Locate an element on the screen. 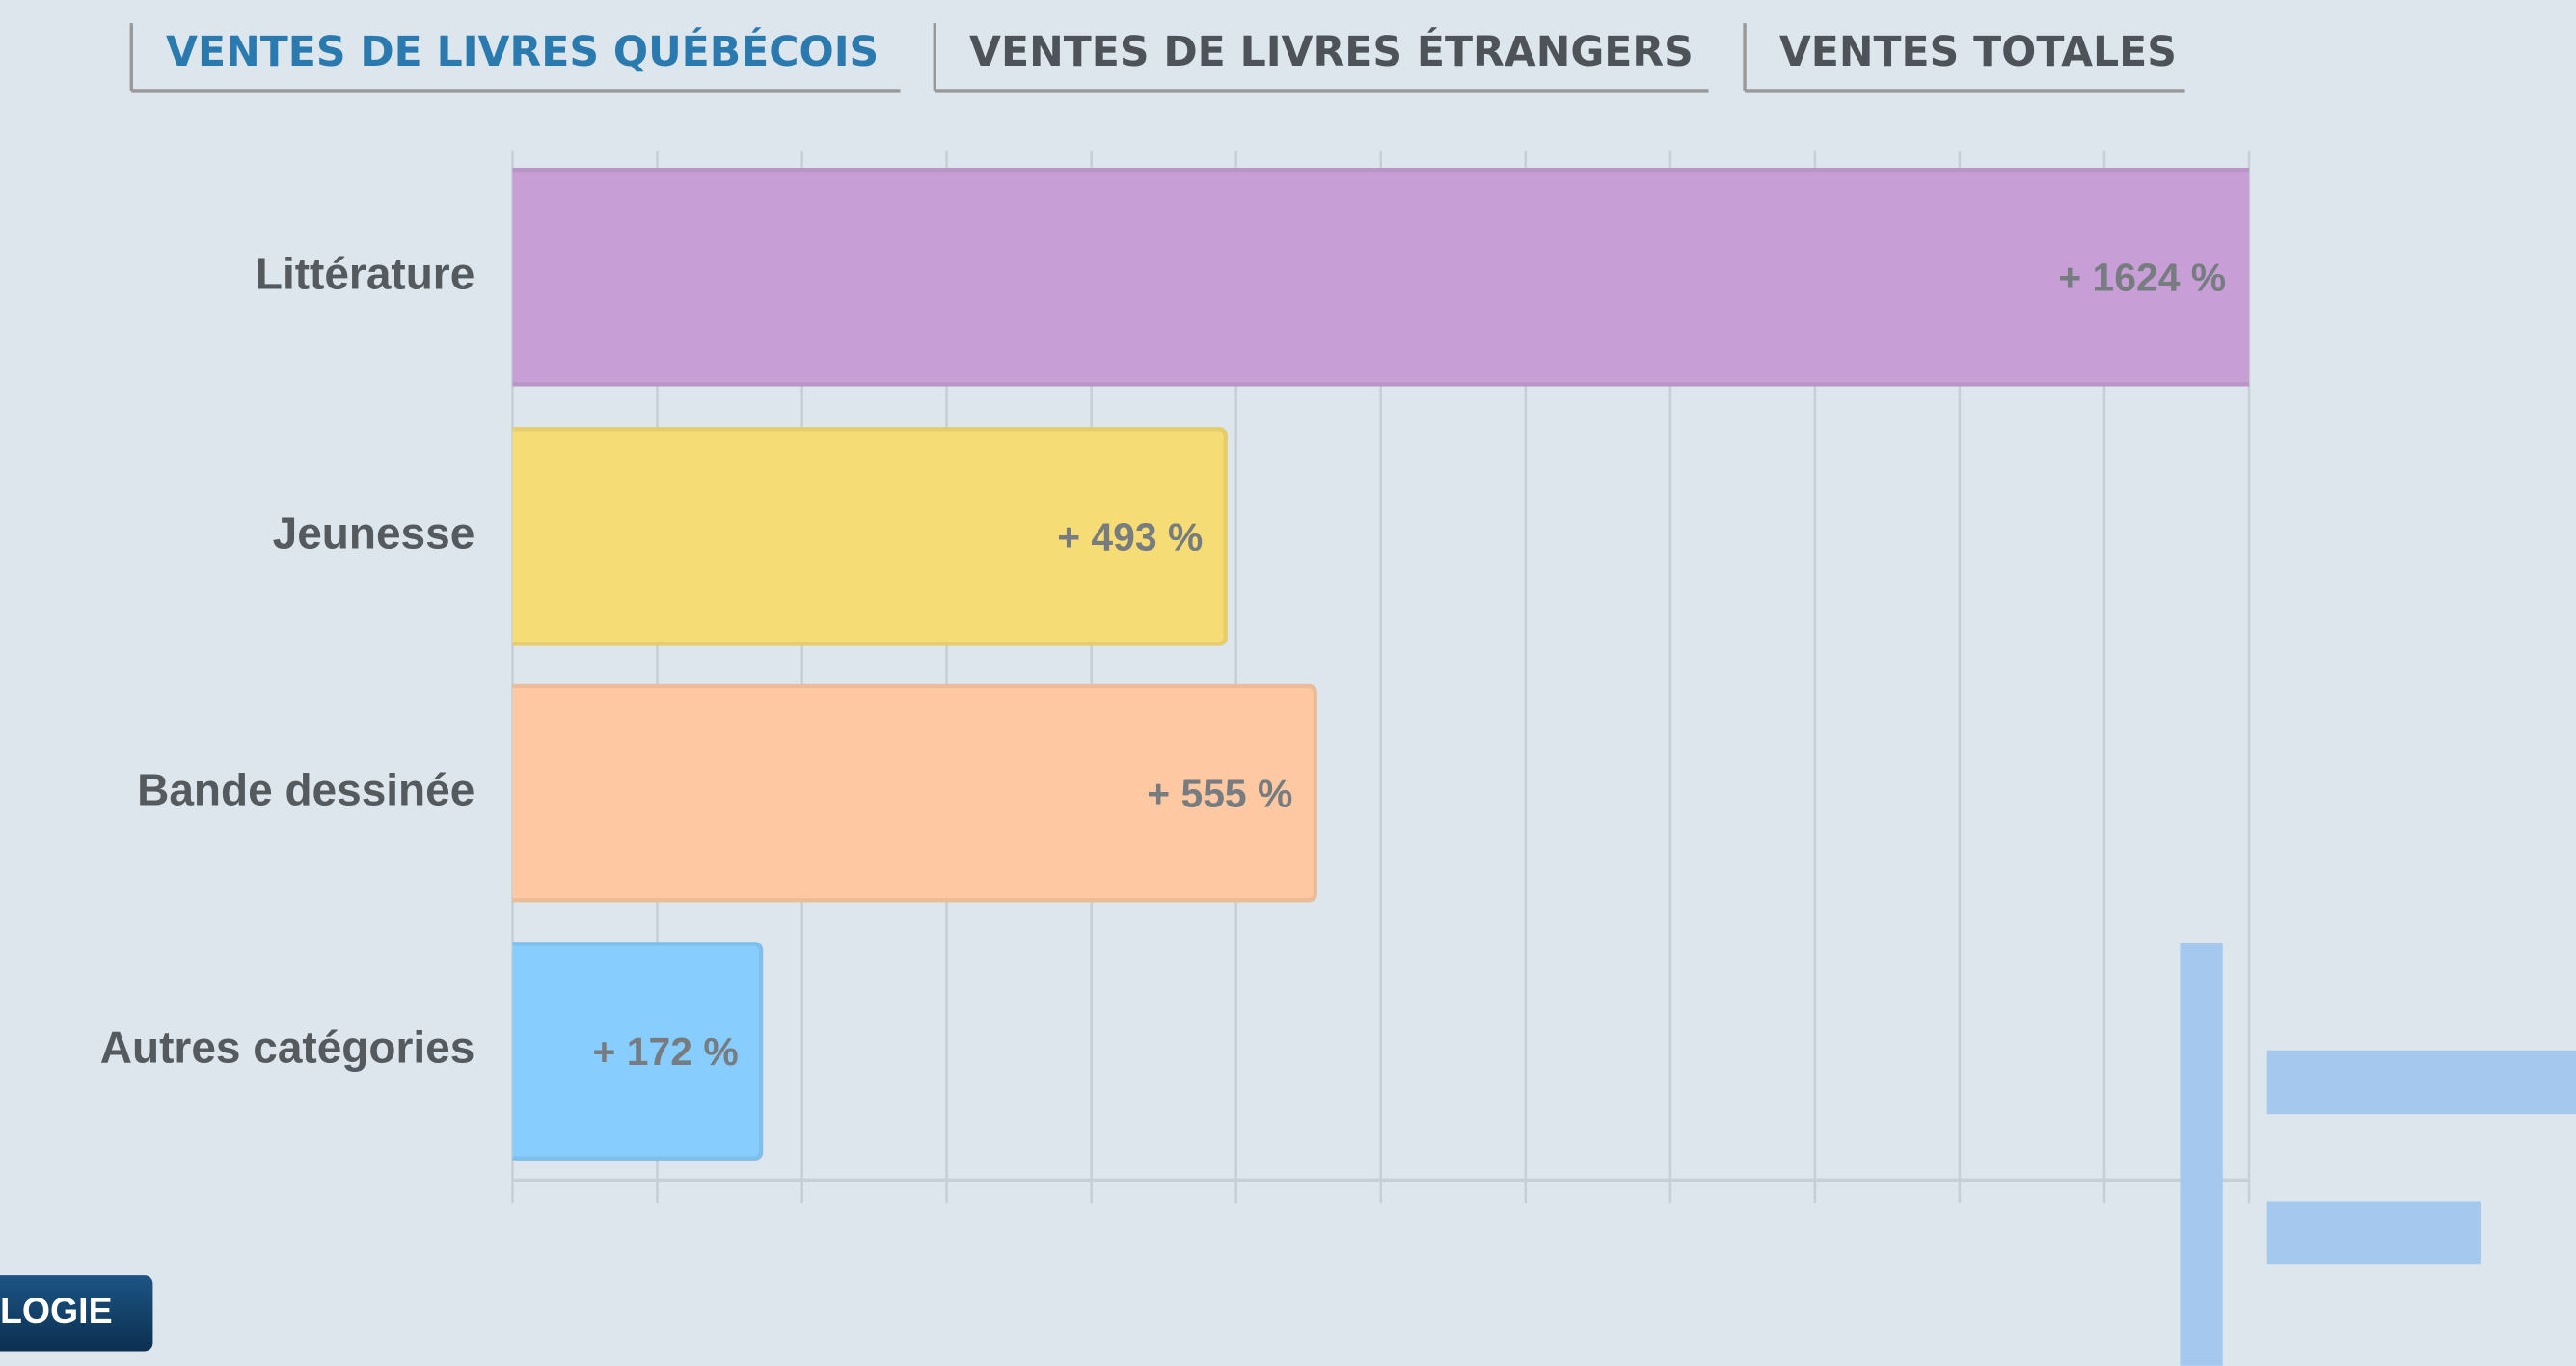  category-label: Littérature is located at coordinates (365, 273).